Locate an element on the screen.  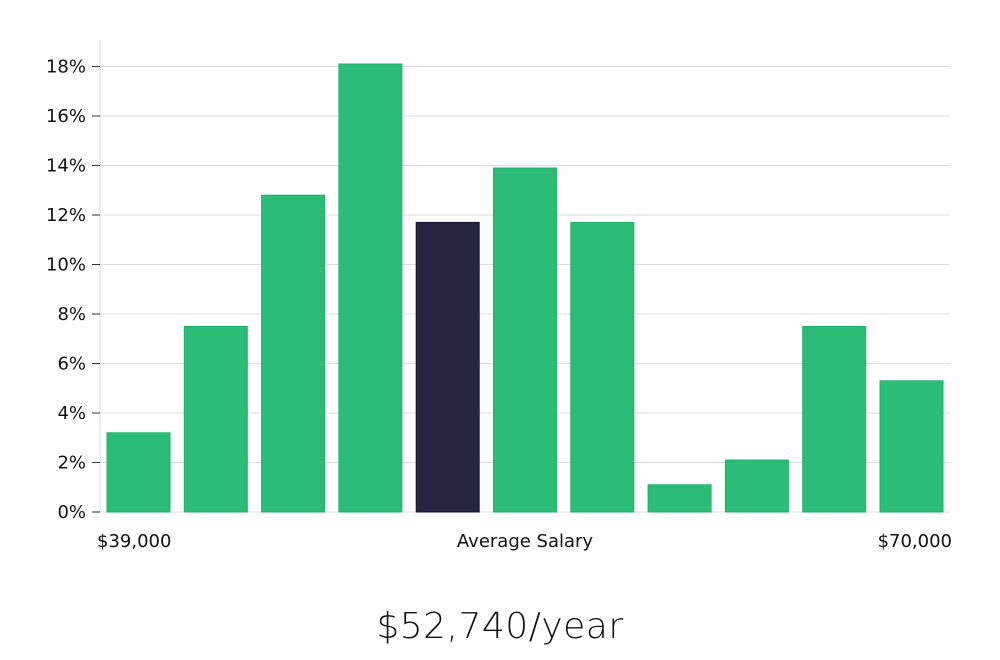
y-tick-label: 10% is located at coordinates (66, 265).